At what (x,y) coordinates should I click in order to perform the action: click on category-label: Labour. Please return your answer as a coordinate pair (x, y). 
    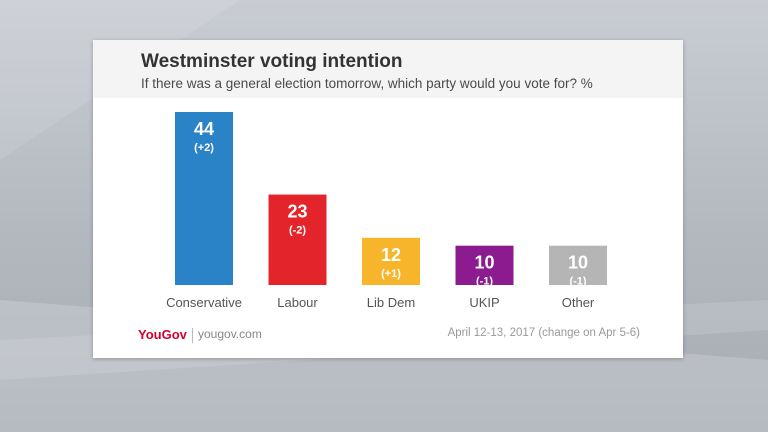
    Looking at the image, I should click on (297, 302).